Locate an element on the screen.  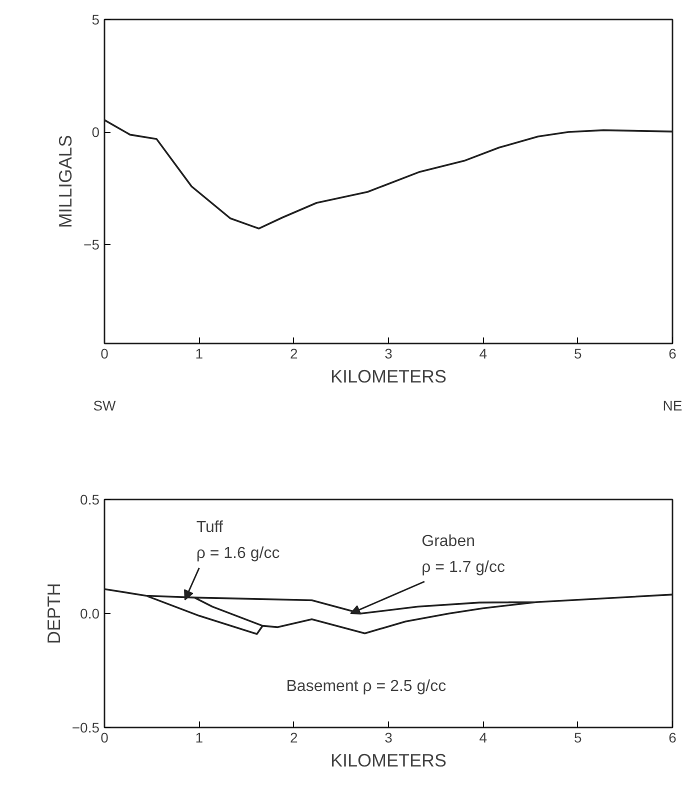
y-axis-title: MILLIGALS is located at coordinates (66, 181).